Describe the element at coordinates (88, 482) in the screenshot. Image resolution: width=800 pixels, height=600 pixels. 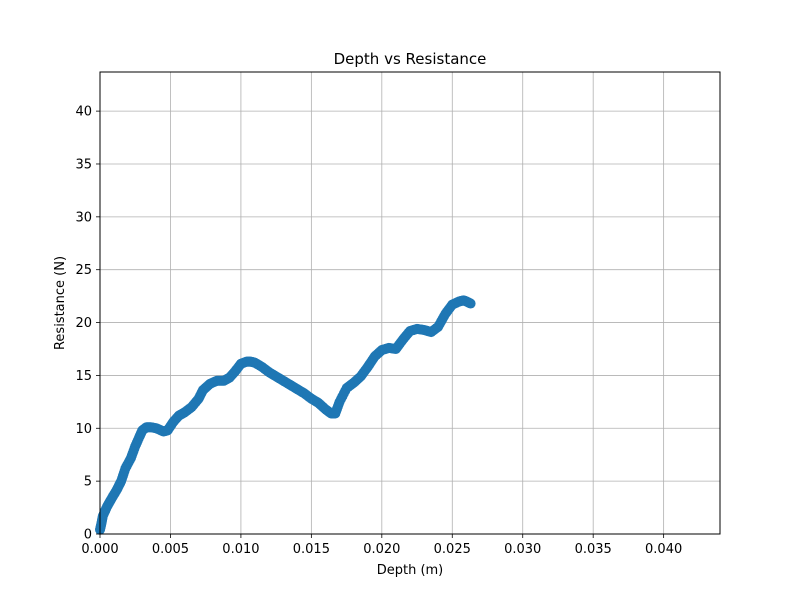
I see `y-tick-label: 5` at that location.